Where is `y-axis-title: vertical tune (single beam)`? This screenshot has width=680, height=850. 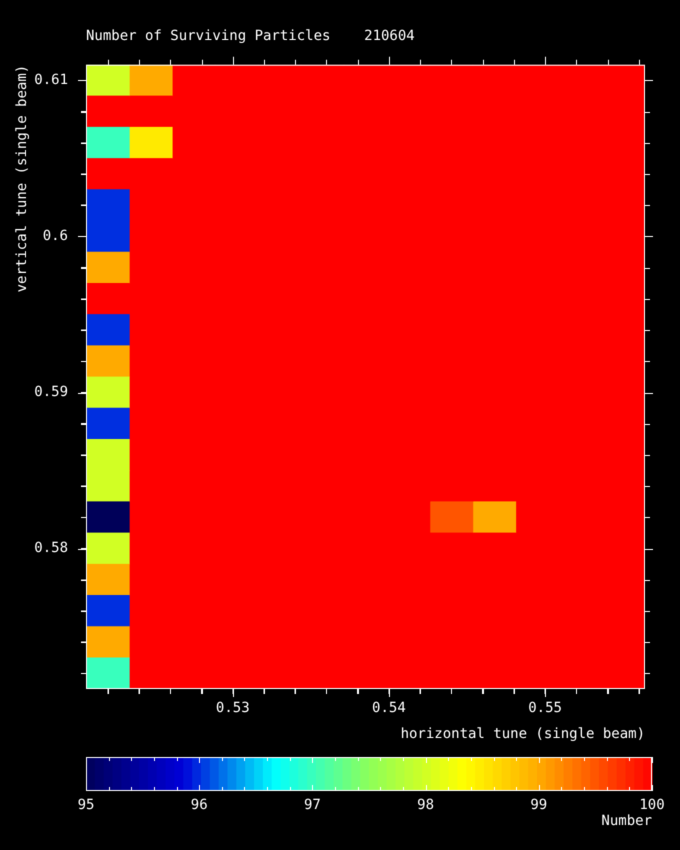
y-axis-title: vertical tune (single beam) is located at coordinates (22, 178).